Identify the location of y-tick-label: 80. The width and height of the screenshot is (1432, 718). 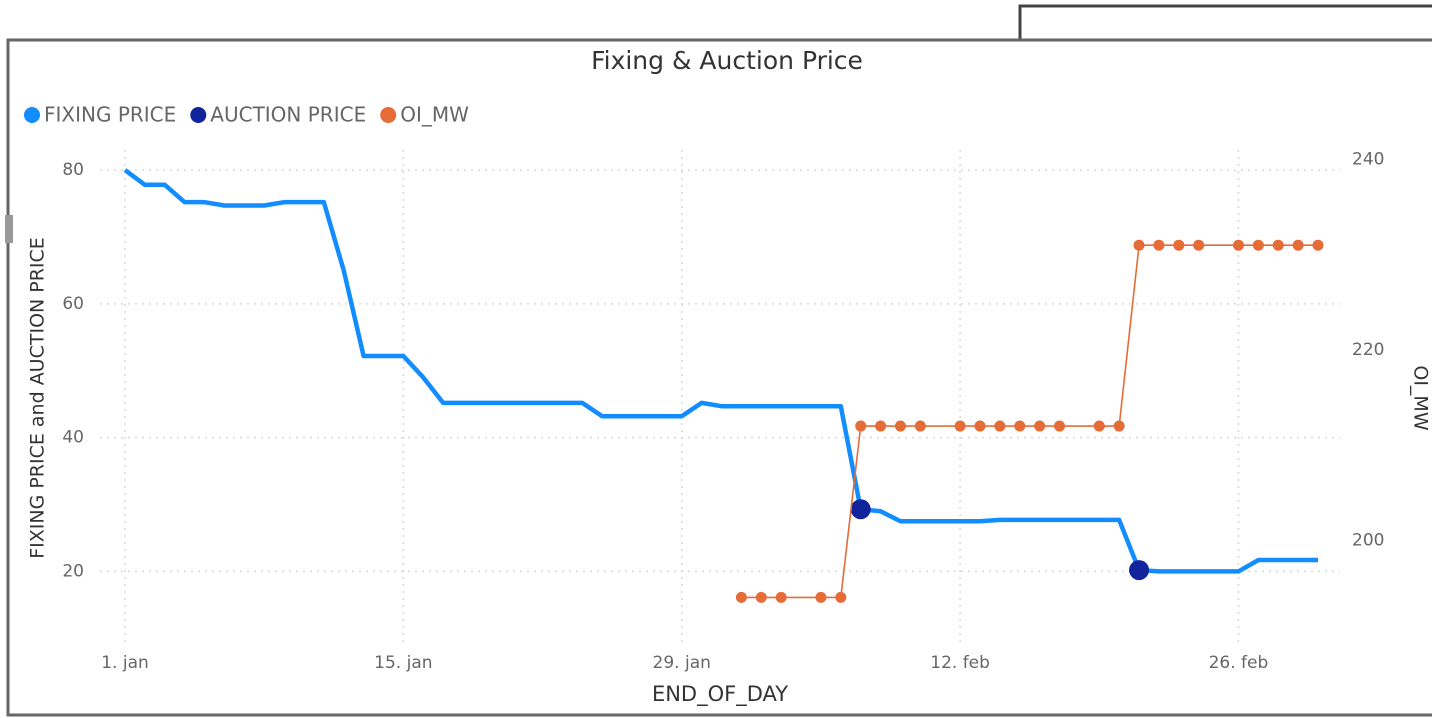
(73, 170).